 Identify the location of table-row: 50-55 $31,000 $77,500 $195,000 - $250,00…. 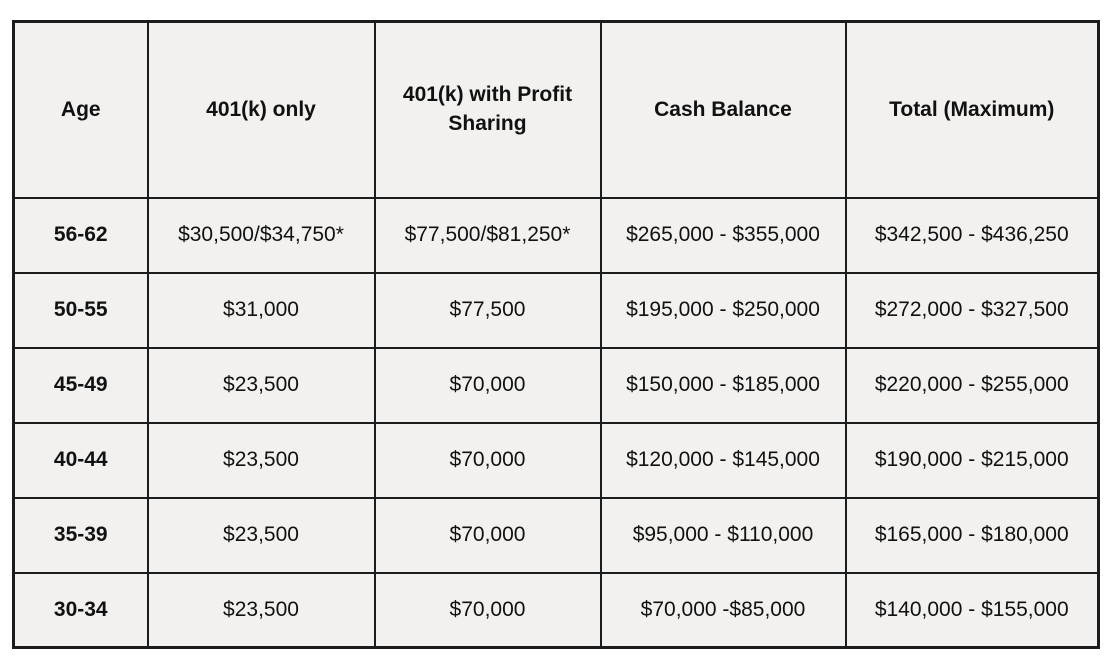
(556, 310).